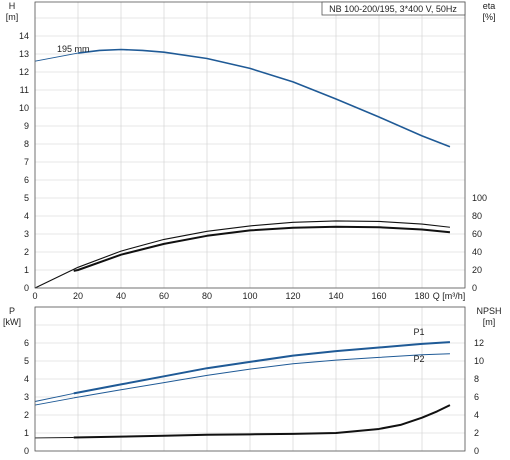  What do you see at coordinates (26, 216) in the screenshot?
I see `h-tick-label: 4` at bounding box center [26, 216].